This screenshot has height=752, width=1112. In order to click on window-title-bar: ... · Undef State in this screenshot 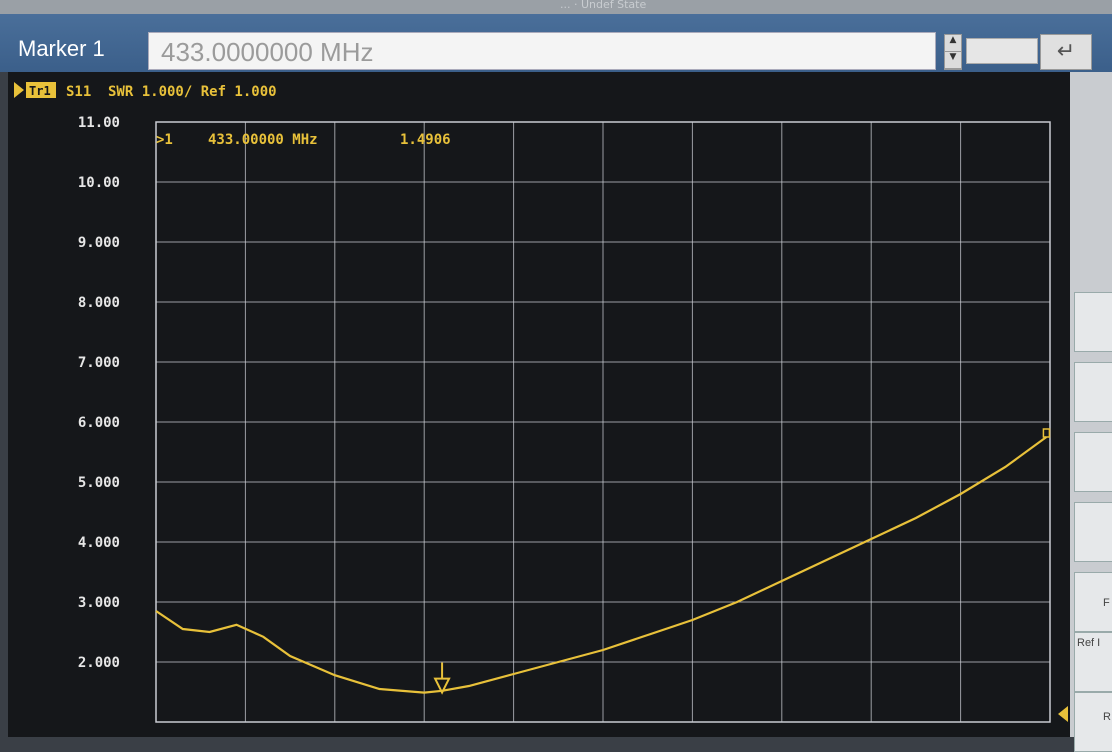, I will do `click(556, 7)`.